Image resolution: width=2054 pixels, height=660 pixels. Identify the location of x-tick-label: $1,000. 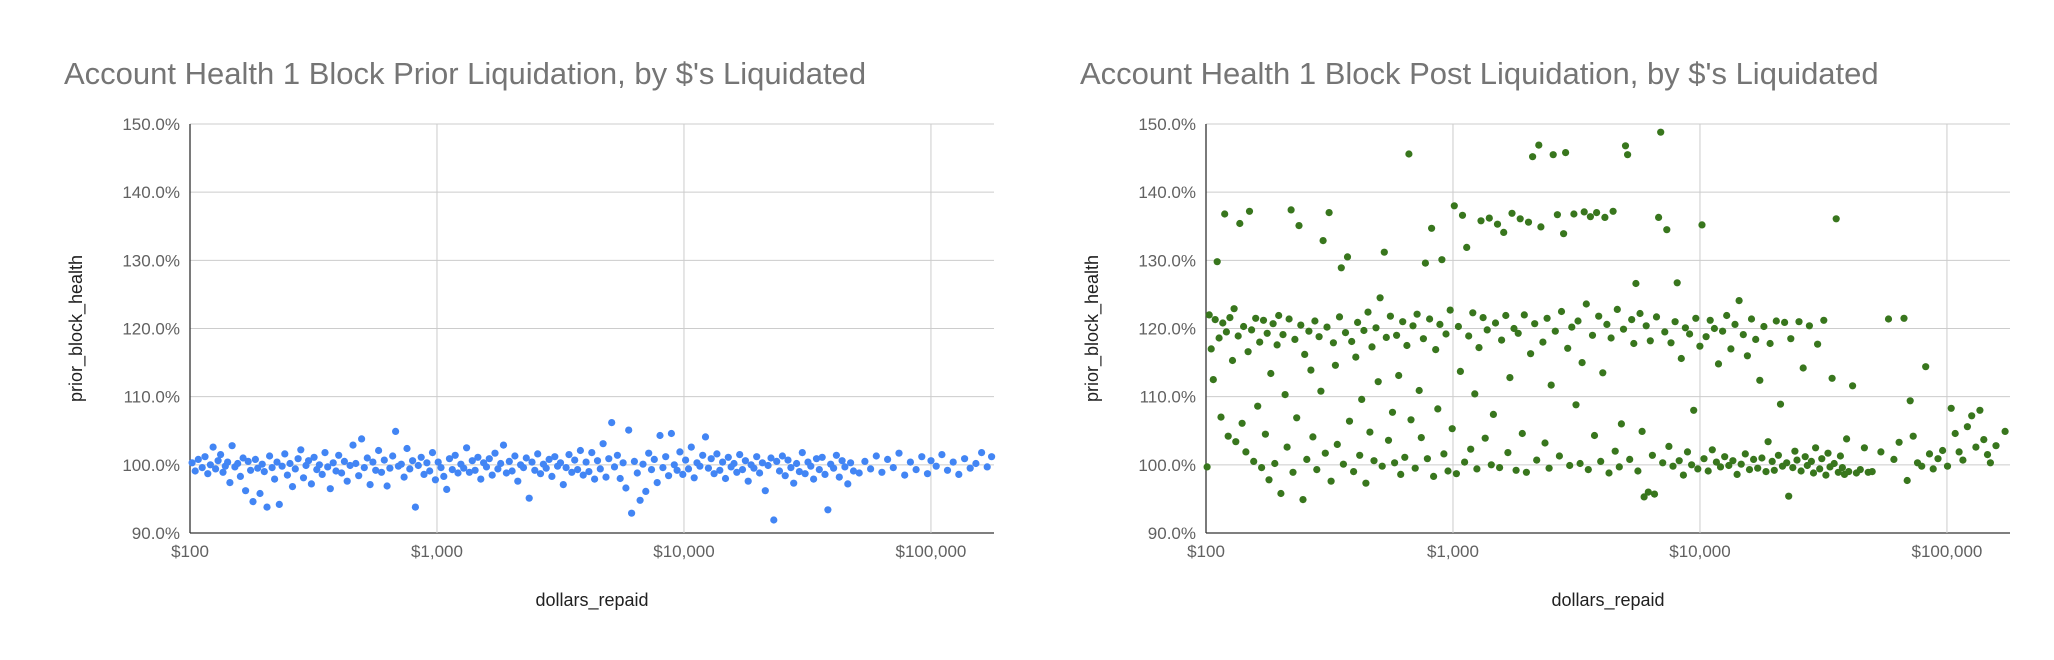
(437, 551).